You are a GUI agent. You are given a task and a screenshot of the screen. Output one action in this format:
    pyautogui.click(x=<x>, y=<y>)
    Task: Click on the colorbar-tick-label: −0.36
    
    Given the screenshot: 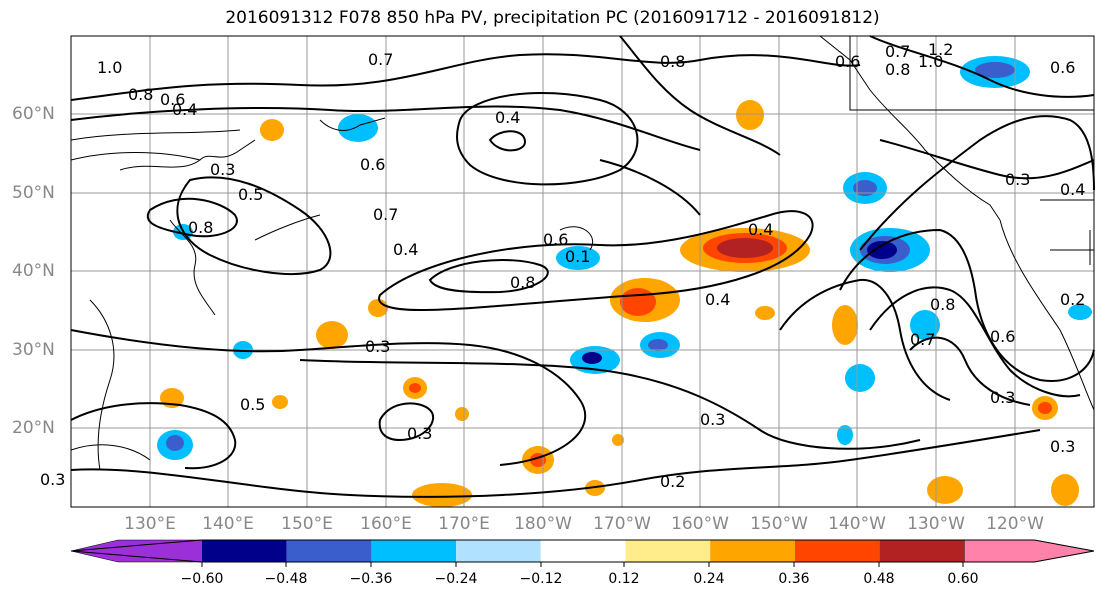 What is the action you would take?
    pyautogui.click(x=371, y=579)
    